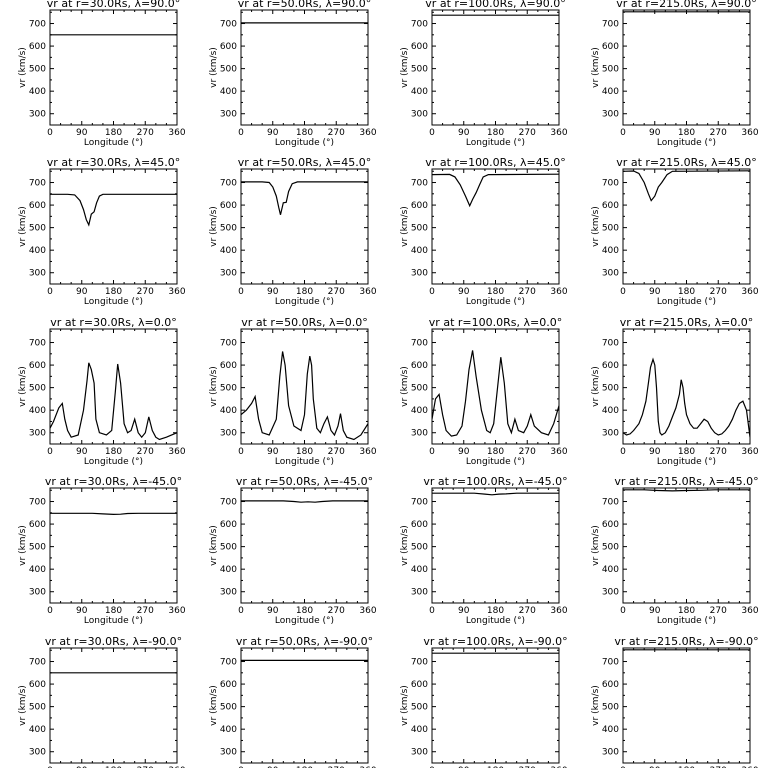 The image size is (768, 768). What do you see at coordinates (304, 481) in the screenshot?
I see `panel-title: vr at r=50.0Rs, λ=-45.0°` at bounding box center [304, 481].